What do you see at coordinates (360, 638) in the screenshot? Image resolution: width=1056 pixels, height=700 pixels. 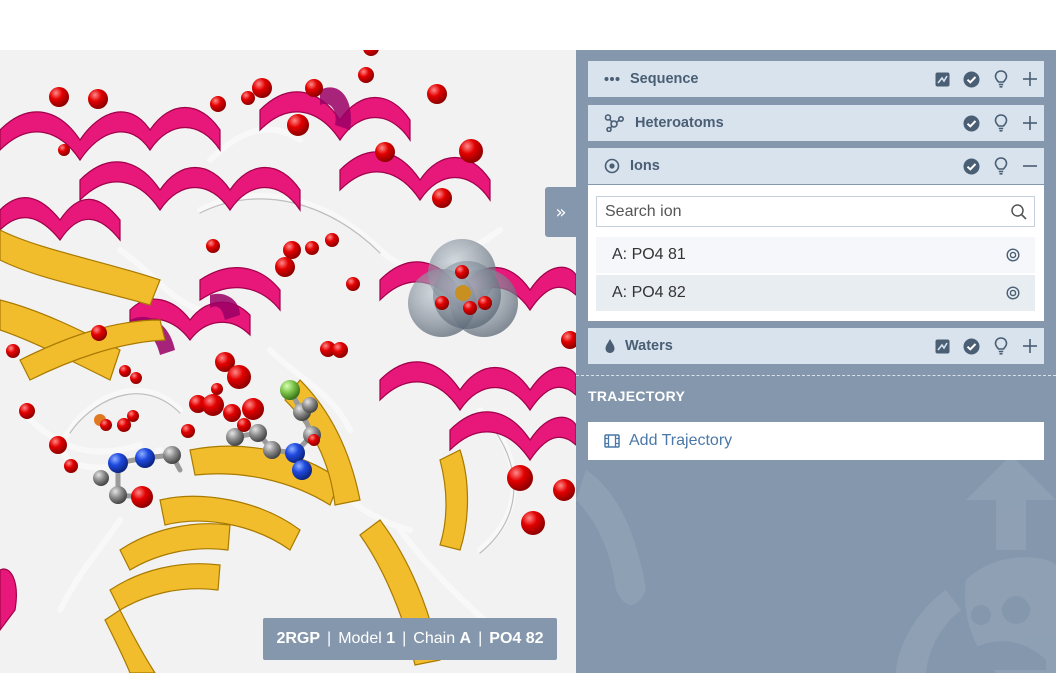 I see `model-label: Model` at bounding box center [360, 638].